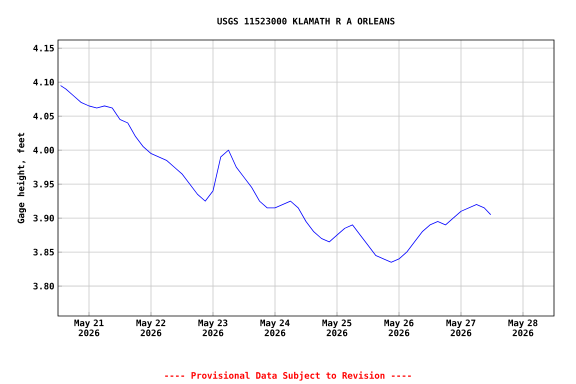 The width and height of the screenshot is (576, 384). What do you see at coordinates (43, 150) in the screenshot?
I see `y-tick-label: 4.00` at bounding box center [43, 150].